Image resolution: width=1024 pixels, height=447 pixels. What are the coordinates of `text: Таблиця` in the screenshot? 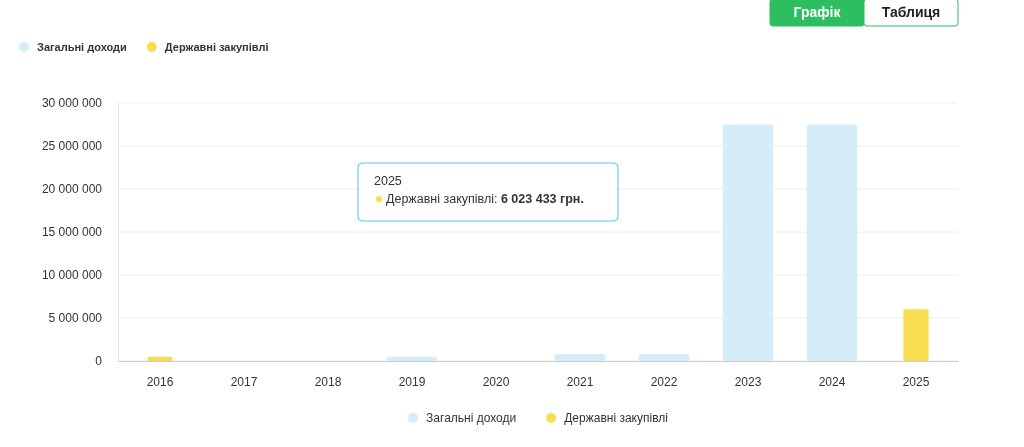 It's located at (911, 12).